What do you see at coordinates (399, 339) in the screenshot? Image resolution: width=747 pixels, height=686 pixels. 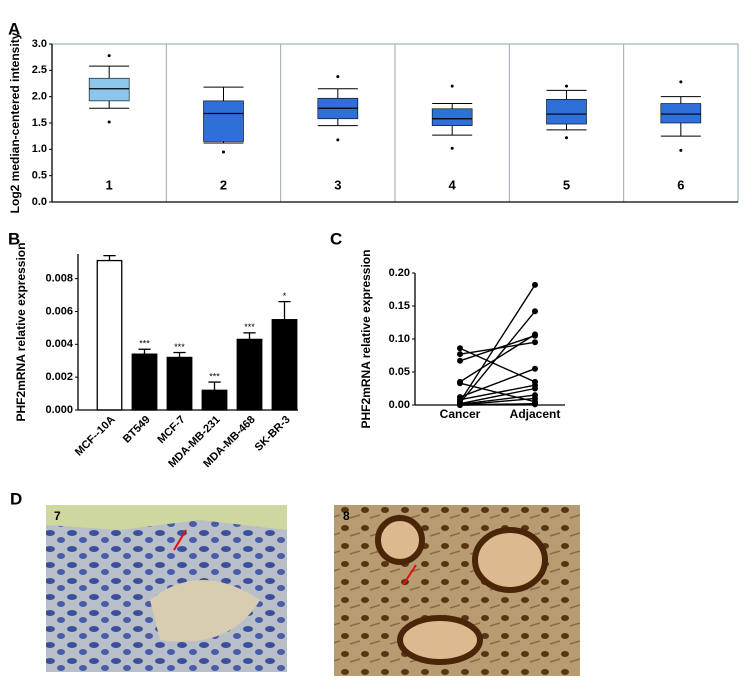 I see `y-tick-label: 0.10` at bounding box center [399, 339].